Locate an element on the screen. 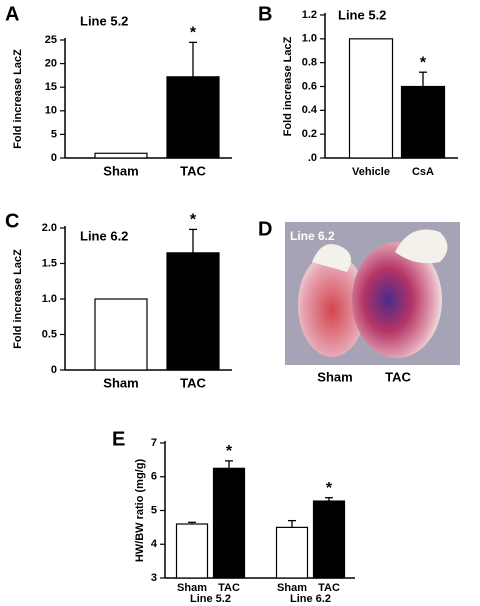 This screenshot has width=480, height=606. y-tick-label: 4 is located at coordinates (154, 544).